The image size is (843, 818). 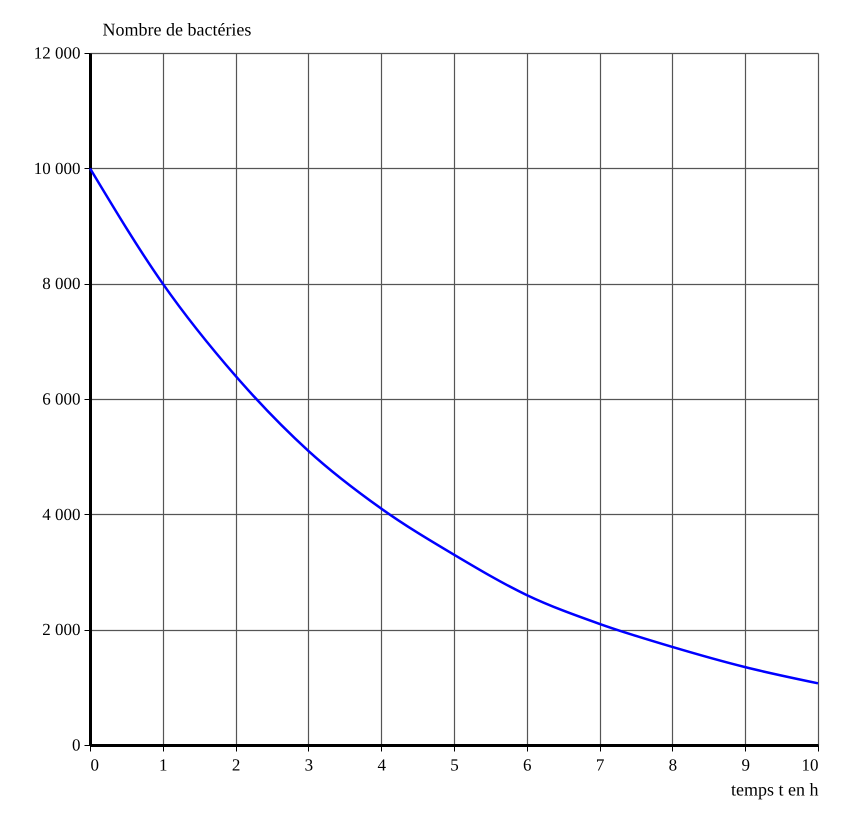 What do you see at coordinates (94, 765) in the screenshot?
I see `x-tick-label: 0` at bounding box center [94, 765].